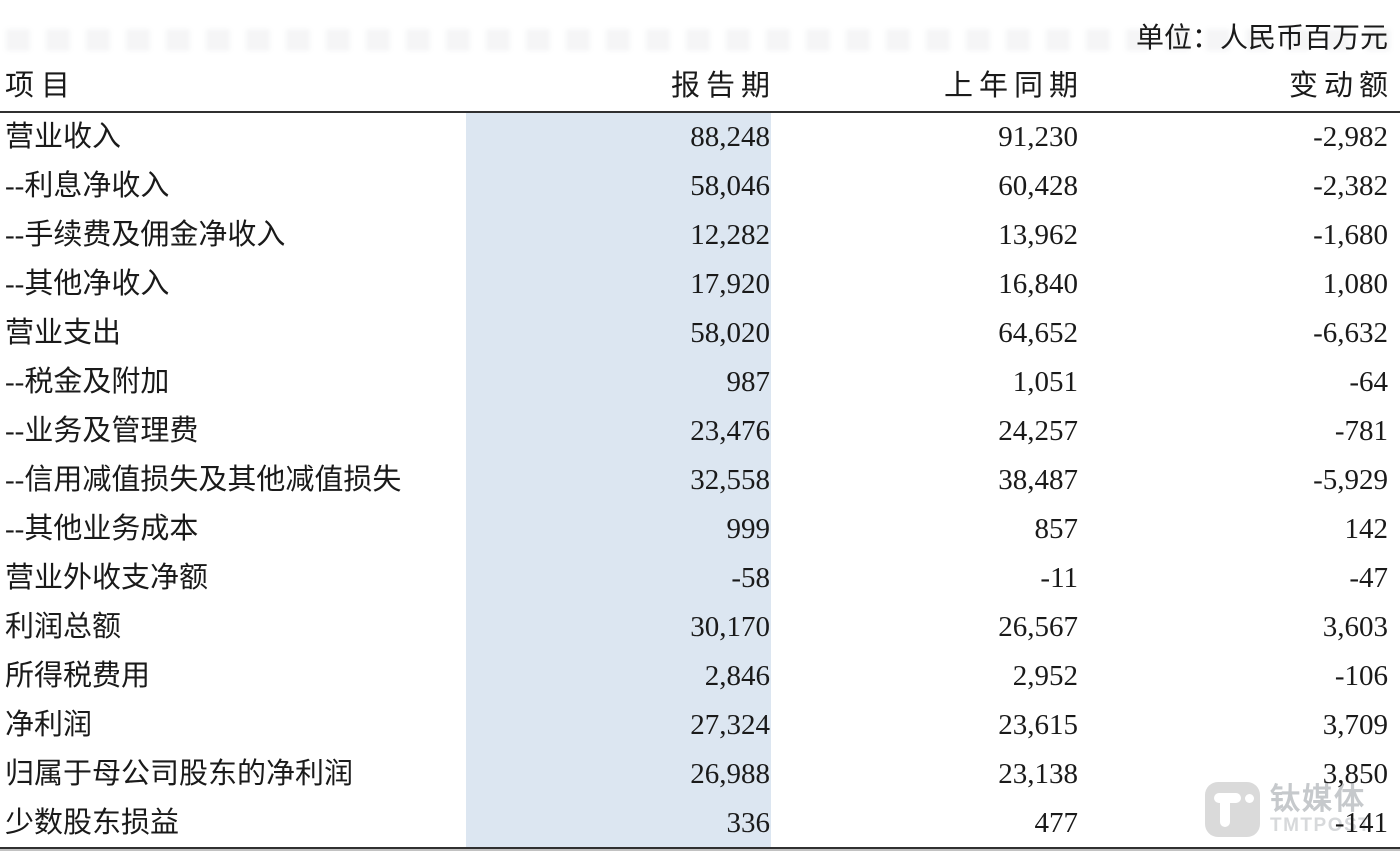 This screenshot has height=861, width=1400. I want to click on current-period-value: 336, so click(748, 823).